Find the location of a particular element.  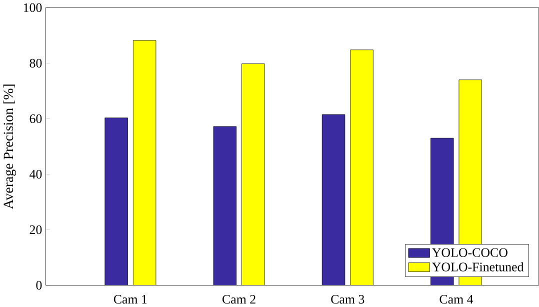

y-tick-label: 60 is located at coordinates (36, 119).